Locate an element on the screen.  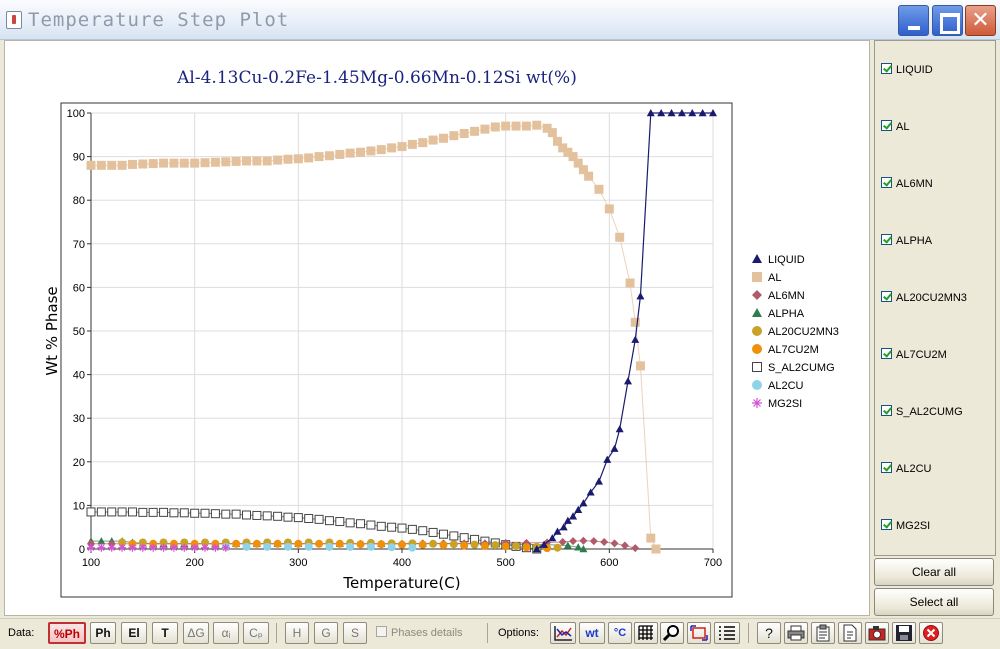
legend-label-alpha: ALPHA is located at coordinates (786, 314).